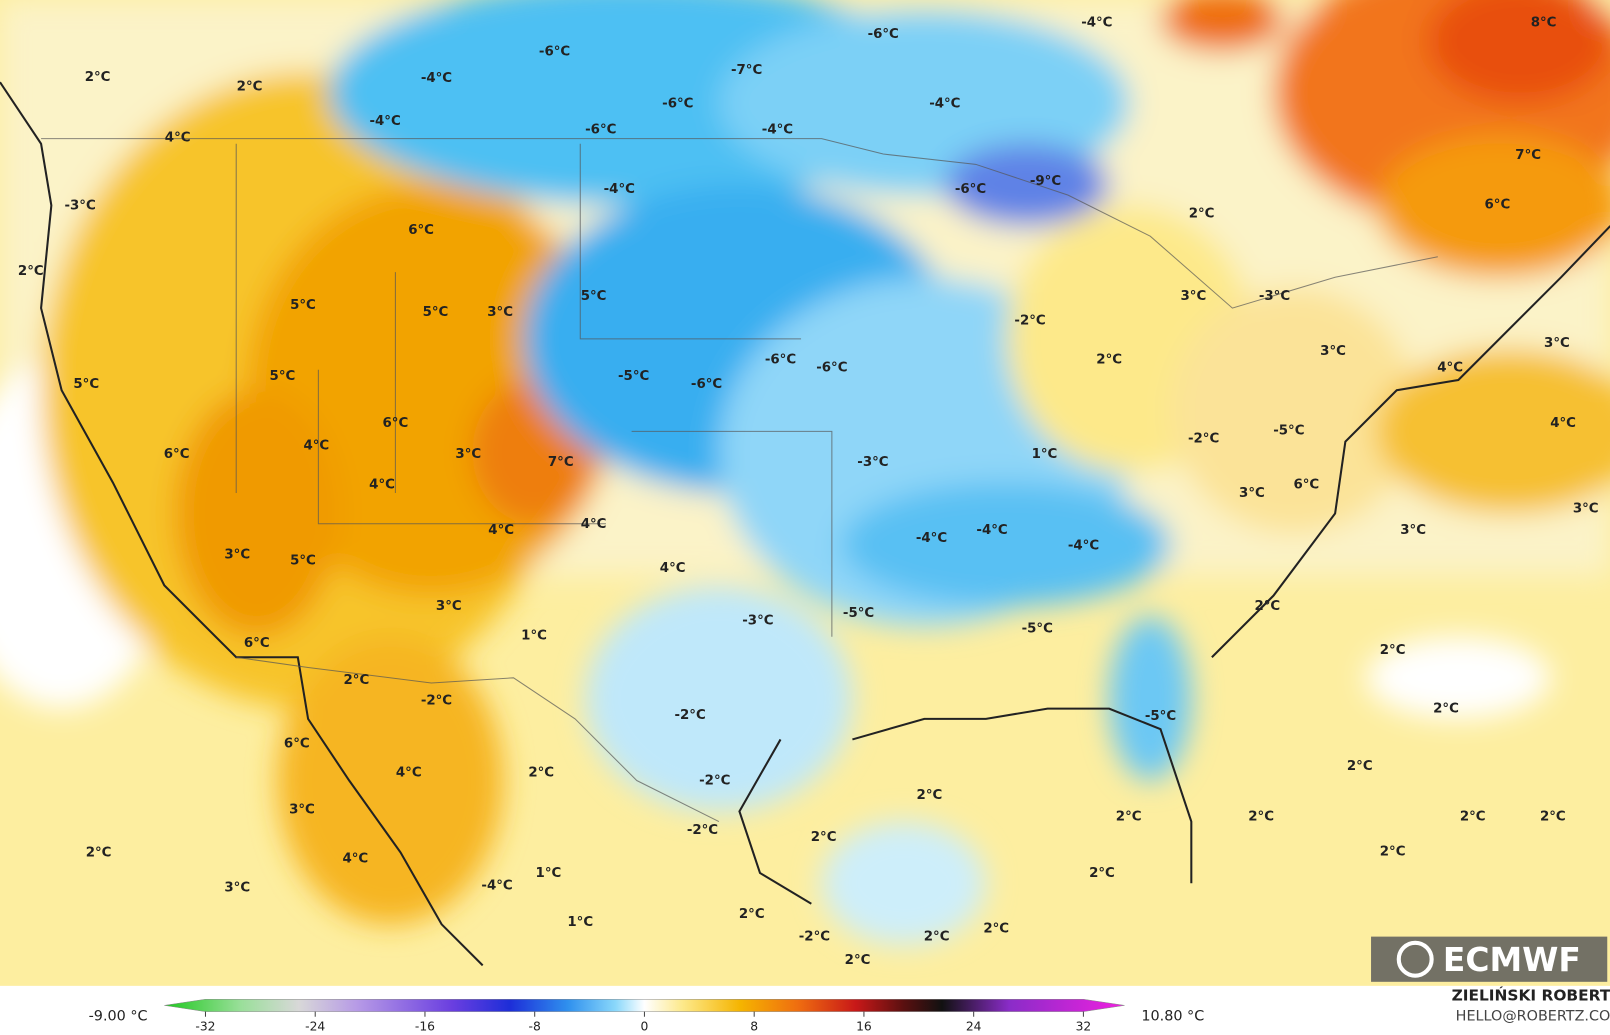 The image size is (1610, 1035). Describe the element at coordinates (1531, 995) in the screenshot. I see `credit-name: ZIELIŃSKI ROBERT` at that location.